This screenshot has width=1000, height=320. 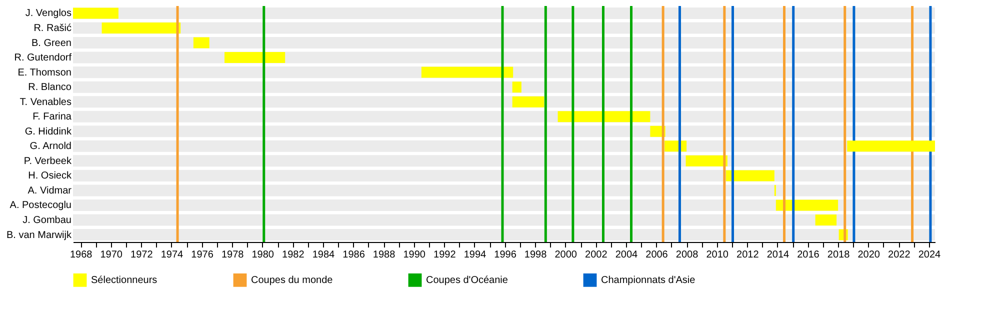 I want to click on x-tick-label: 2008, so click(x=687, y=255).